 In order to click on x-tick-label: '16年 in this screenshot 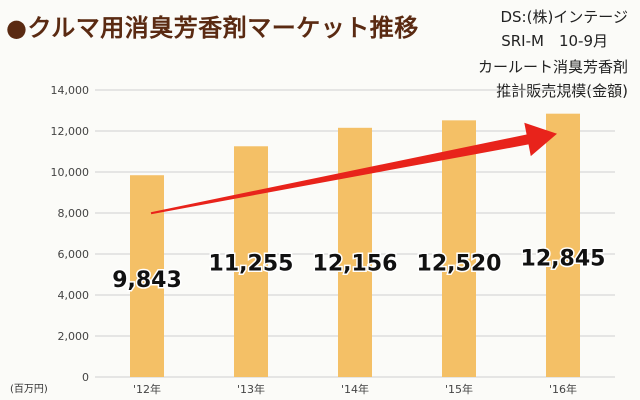, I will do `click(563, 389)`.